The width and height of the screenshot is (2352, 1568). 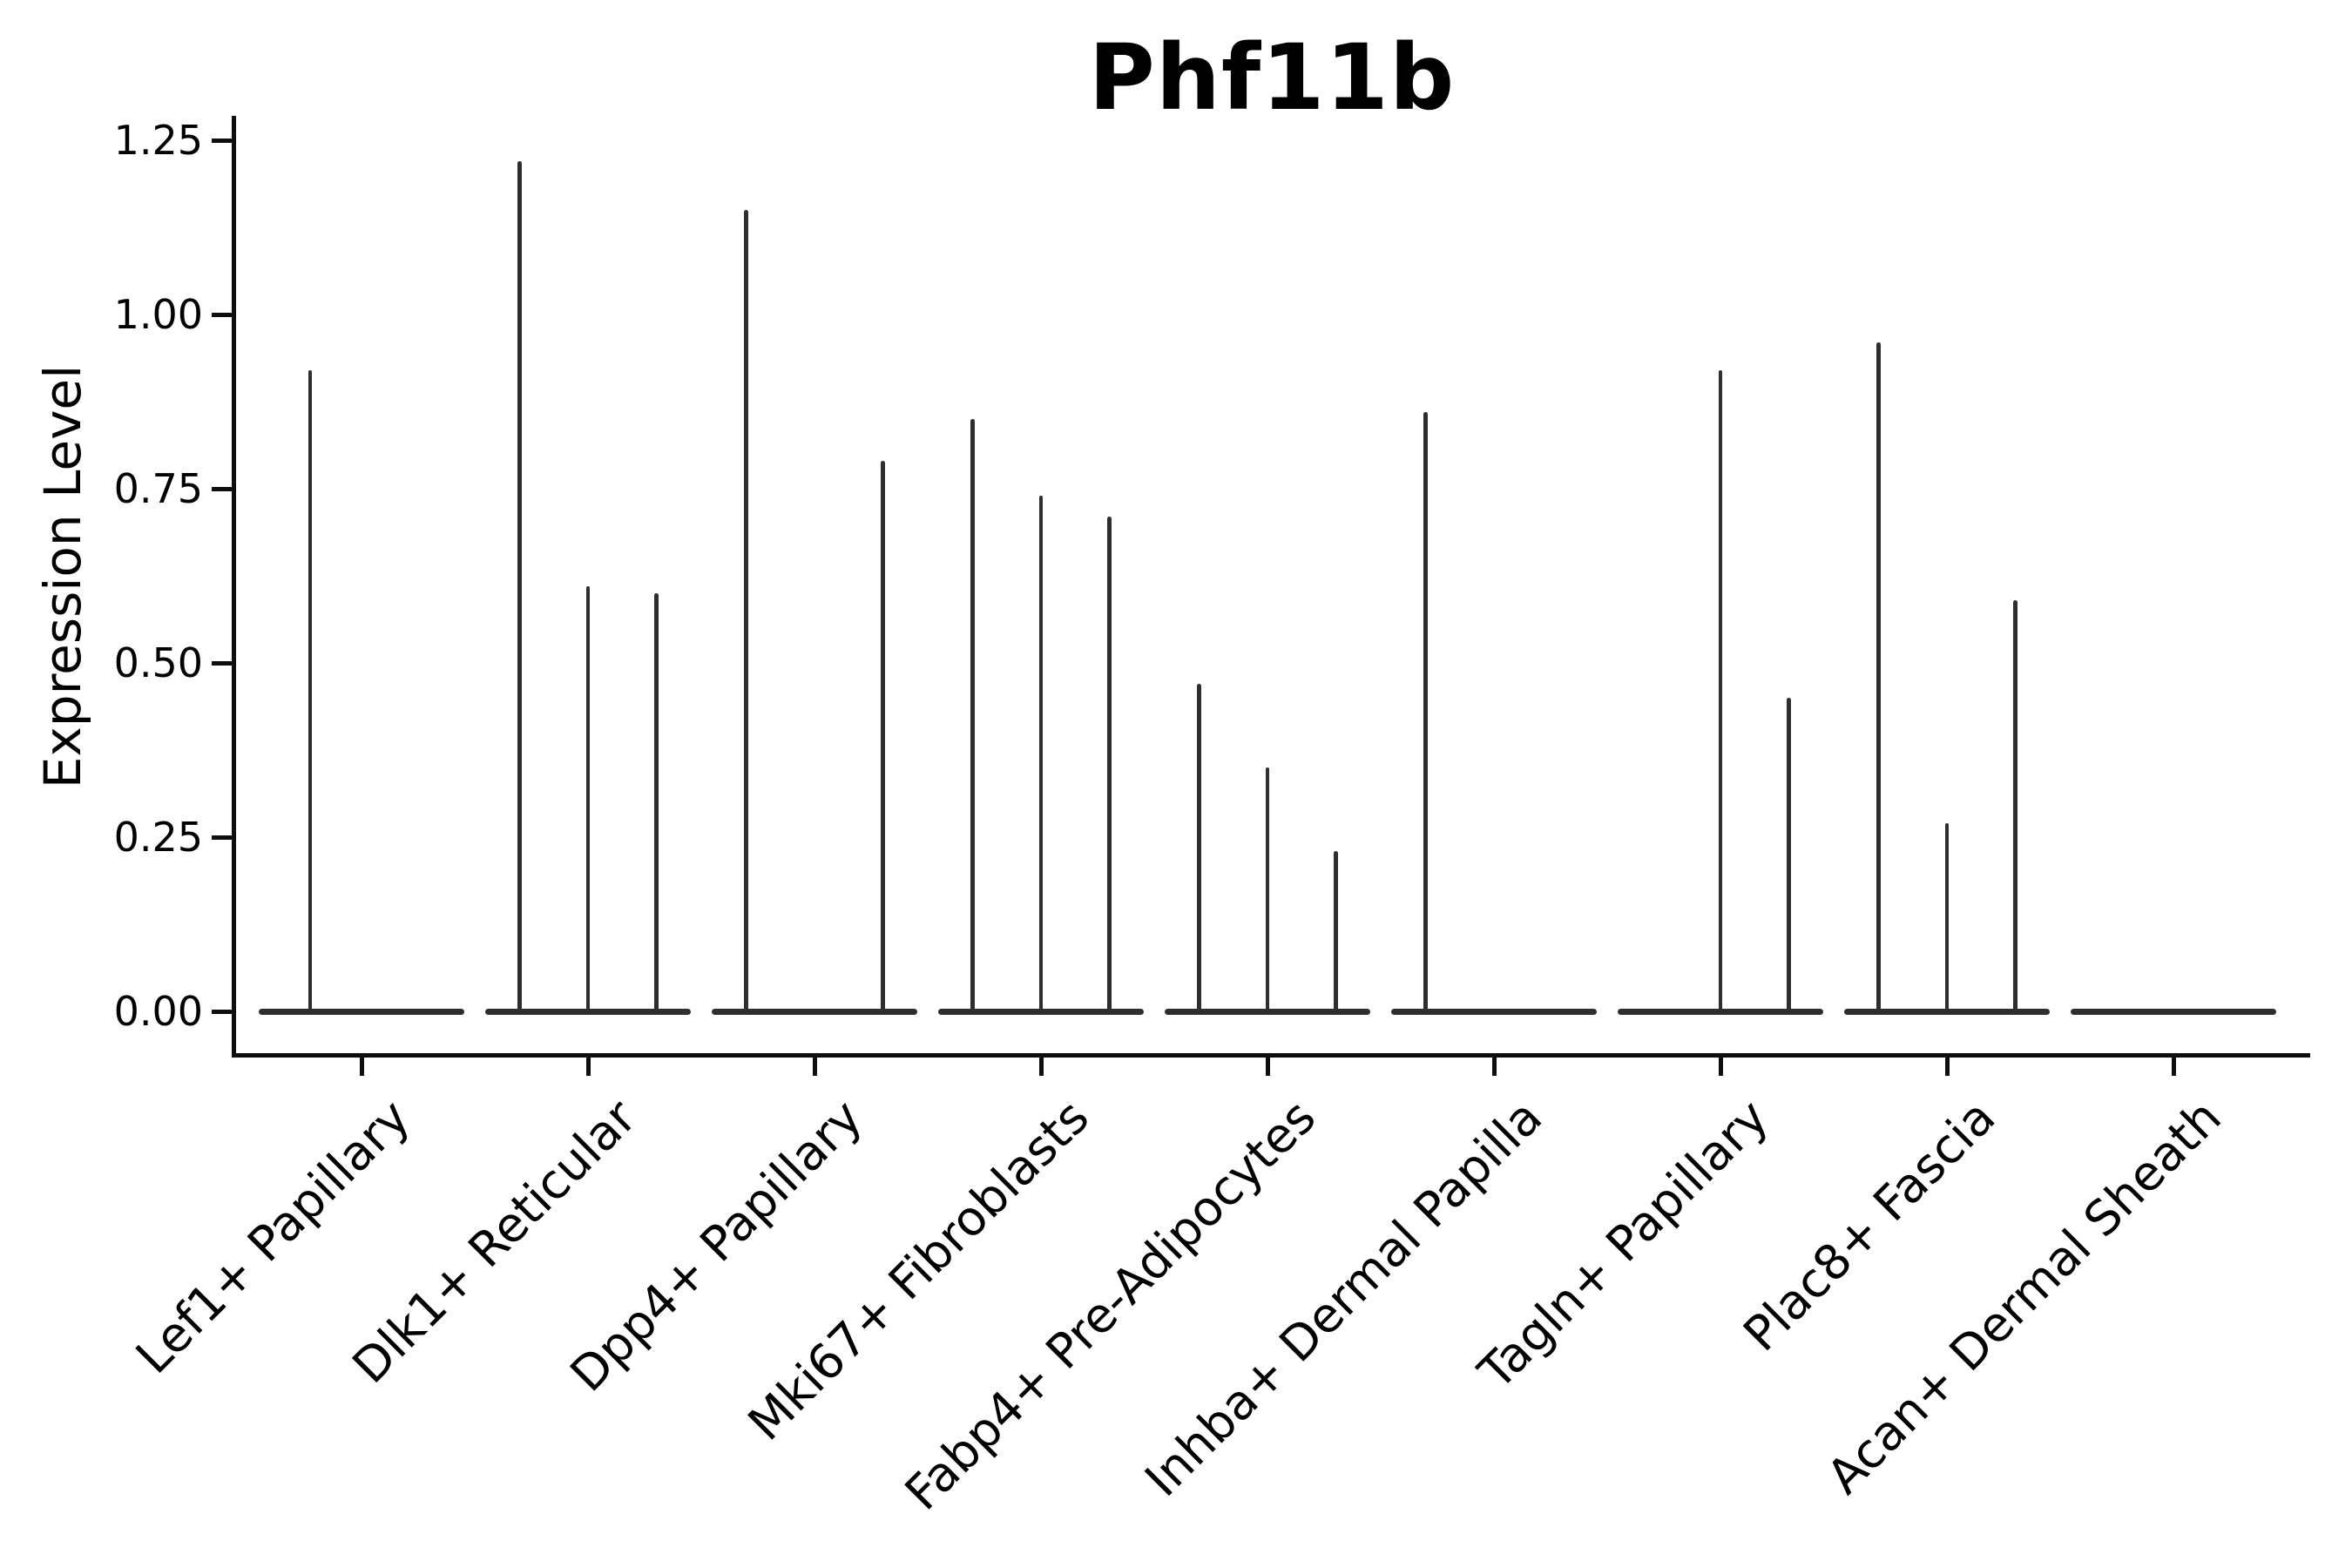 What do you see at coordinates (158, 140) in the screenshot?
I see `y-tick-label: 1.25` at bounding box center [158, 140].